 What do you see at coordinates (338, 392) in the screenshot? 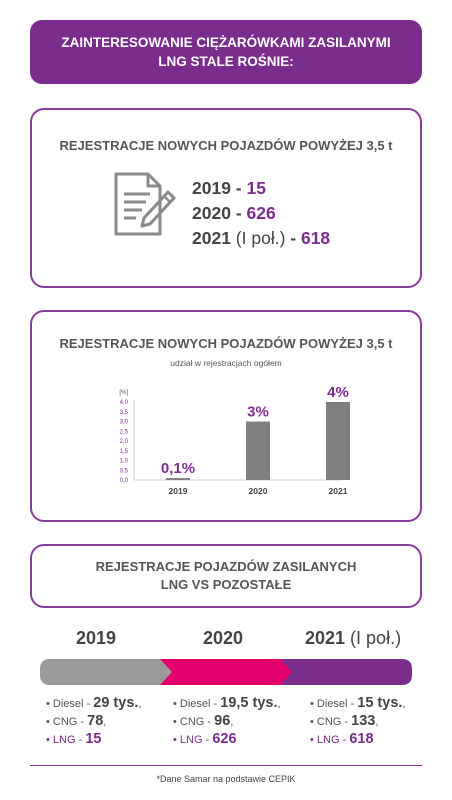
I see `data-label-2021: 4%` at bounding box center [338, 392].